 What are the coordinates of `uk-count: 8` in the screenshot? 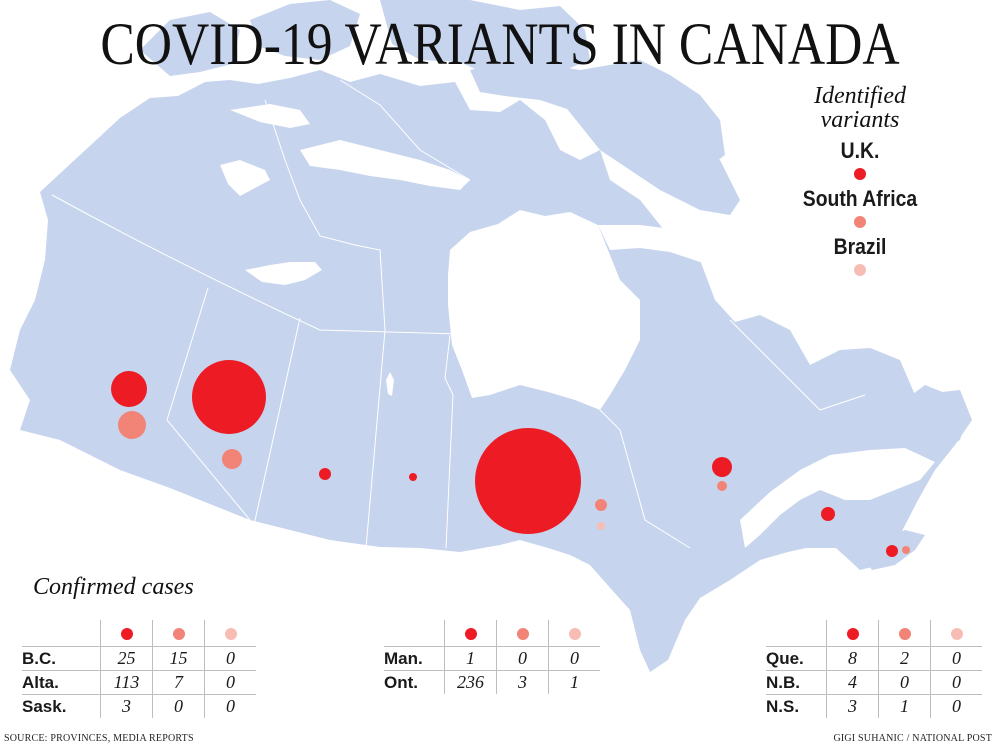 It's located at (852, 658).